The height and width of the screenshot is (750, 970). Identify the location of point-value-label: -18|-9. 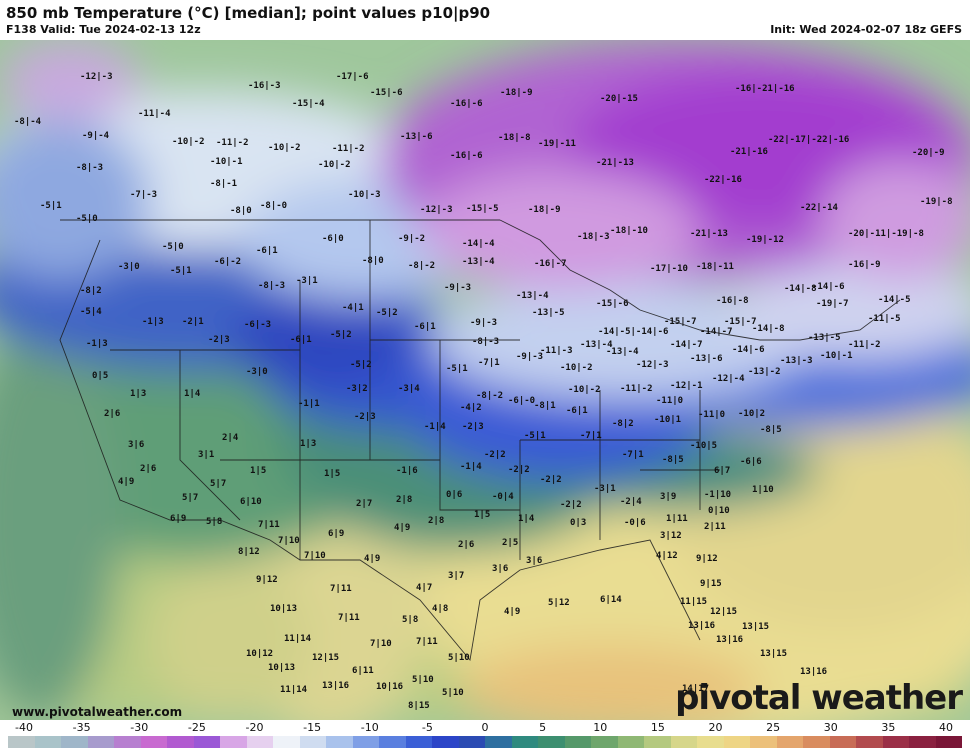
(516, 93).